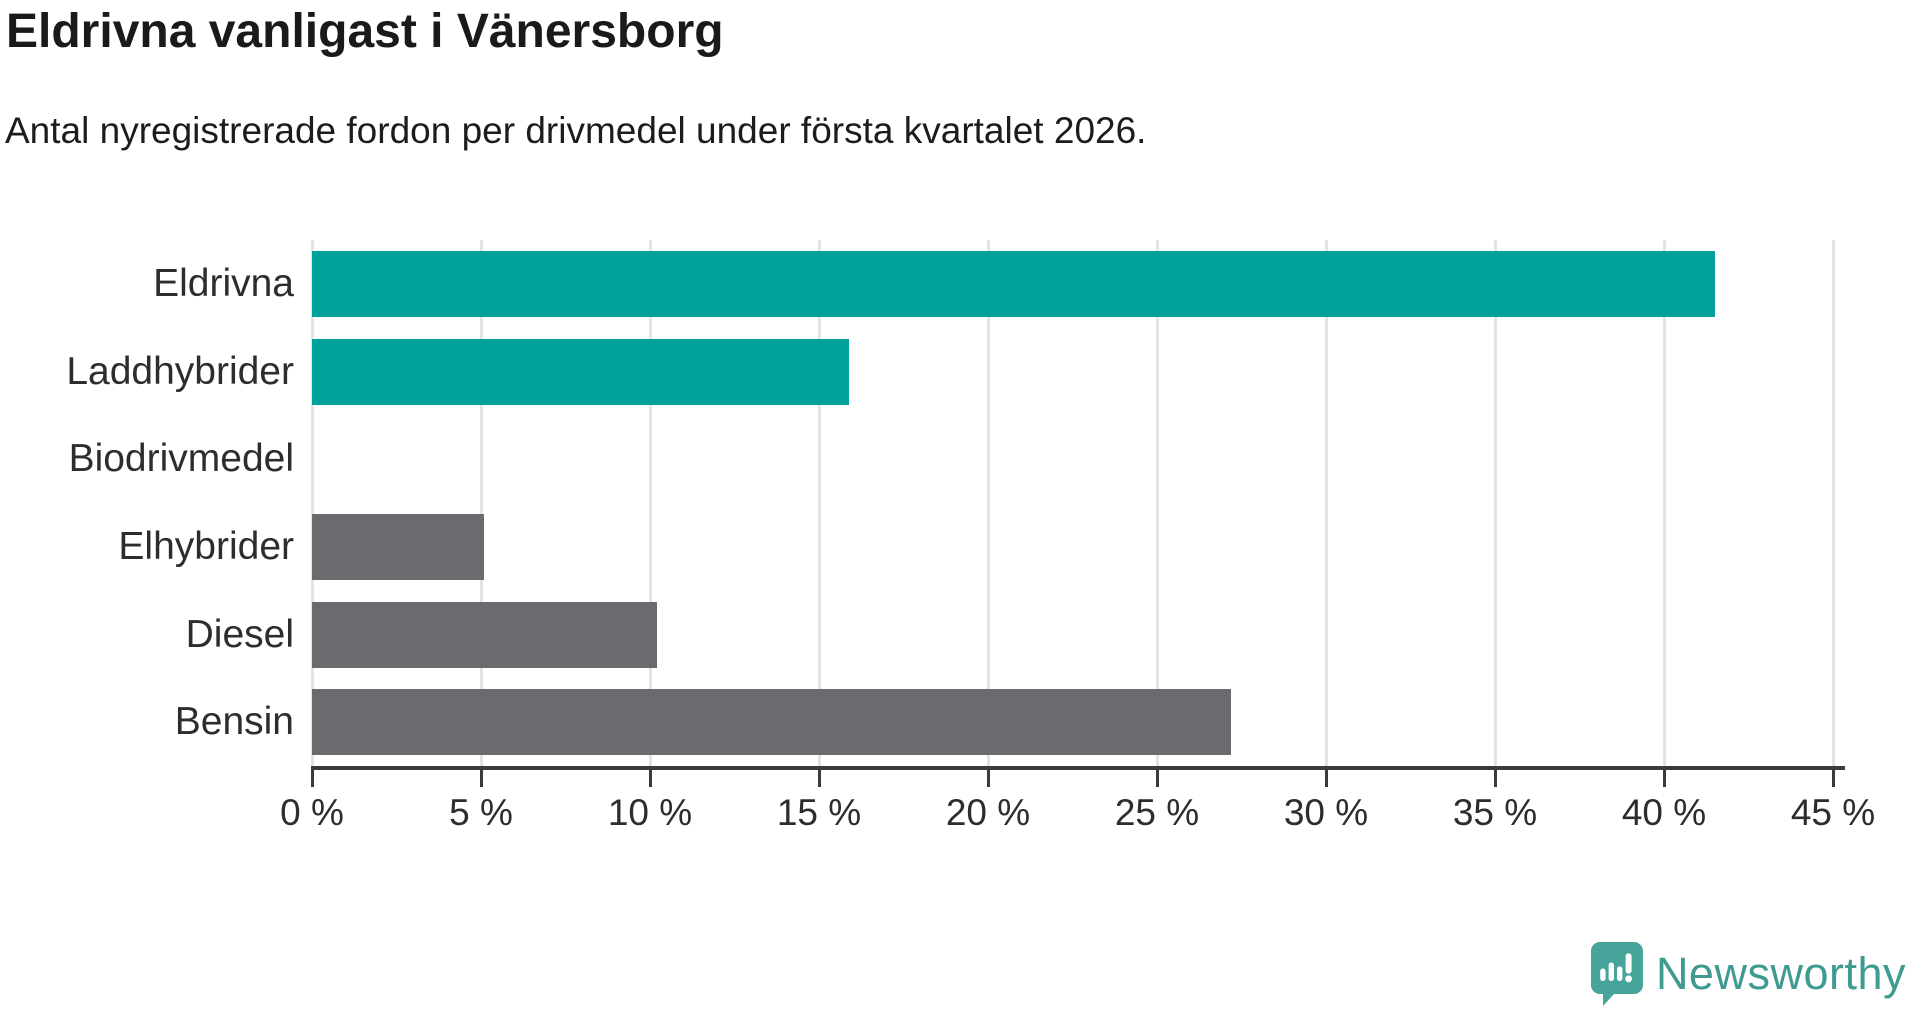 Image resolution: width=1920 pixels, height=1010 pixels. I want to click on bar-laddhybrider, so click(581, 371).